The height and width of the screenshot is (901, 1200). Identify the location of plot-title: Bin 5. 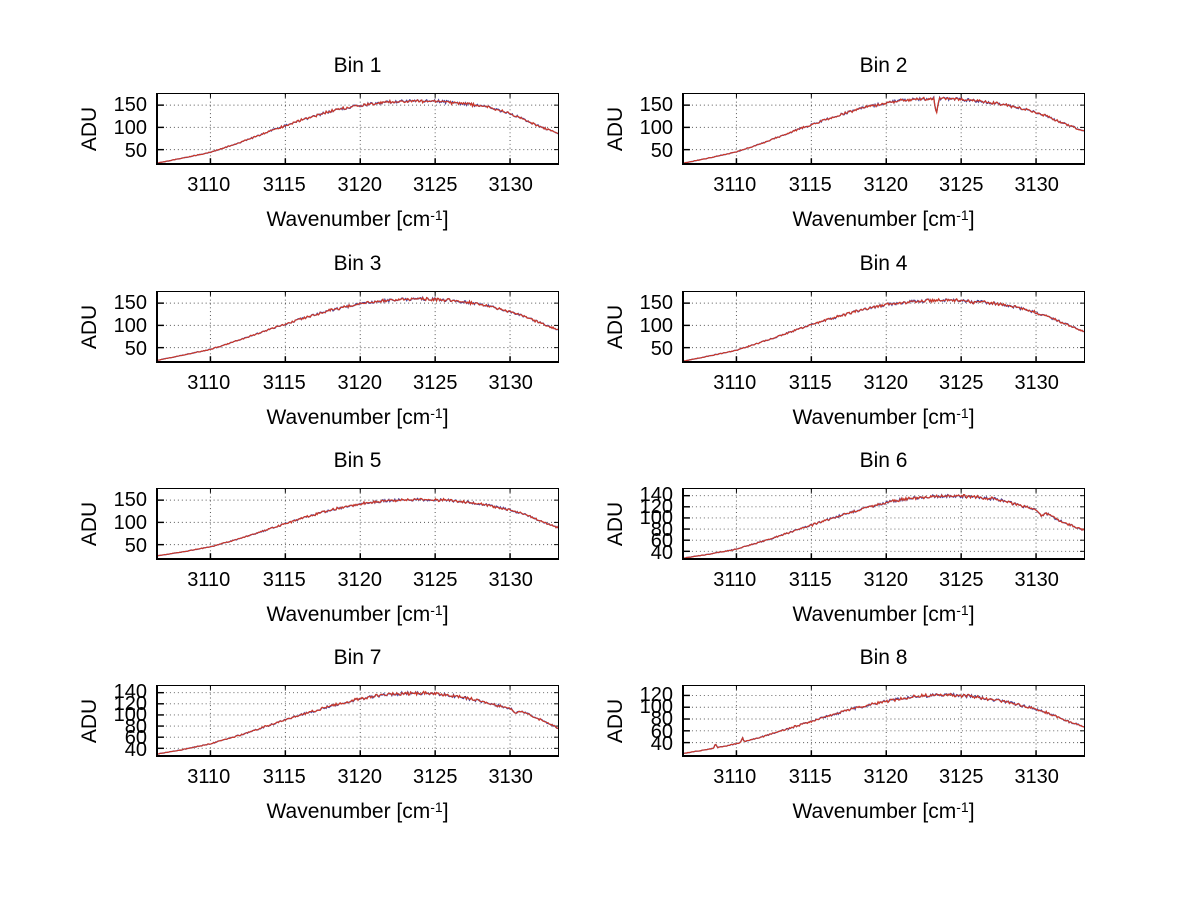
(357, 460).